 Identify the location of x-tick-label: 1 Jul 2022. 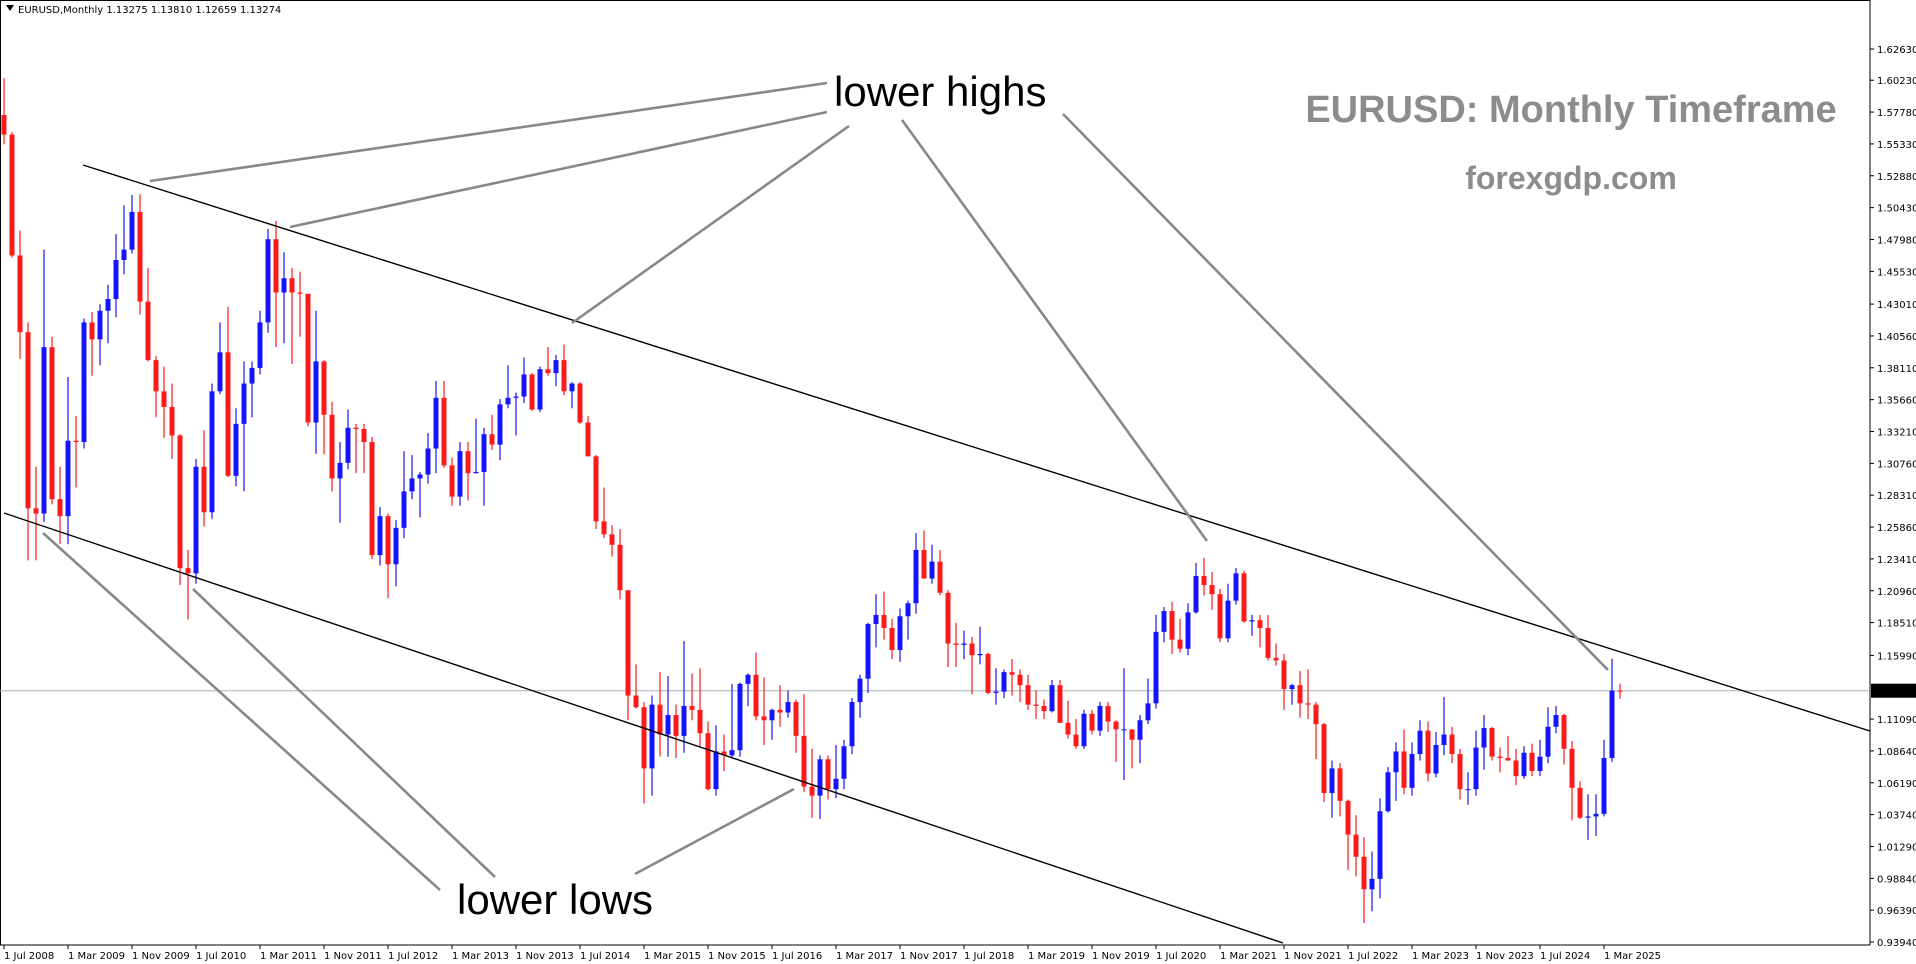
(1373, 956).